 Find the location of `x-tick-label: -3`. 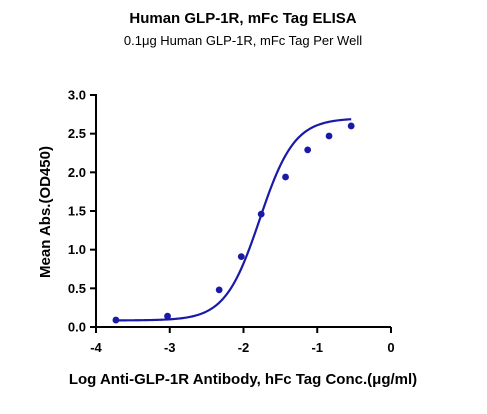

x-tick-label: -3 is located at coordinates (170, 347).